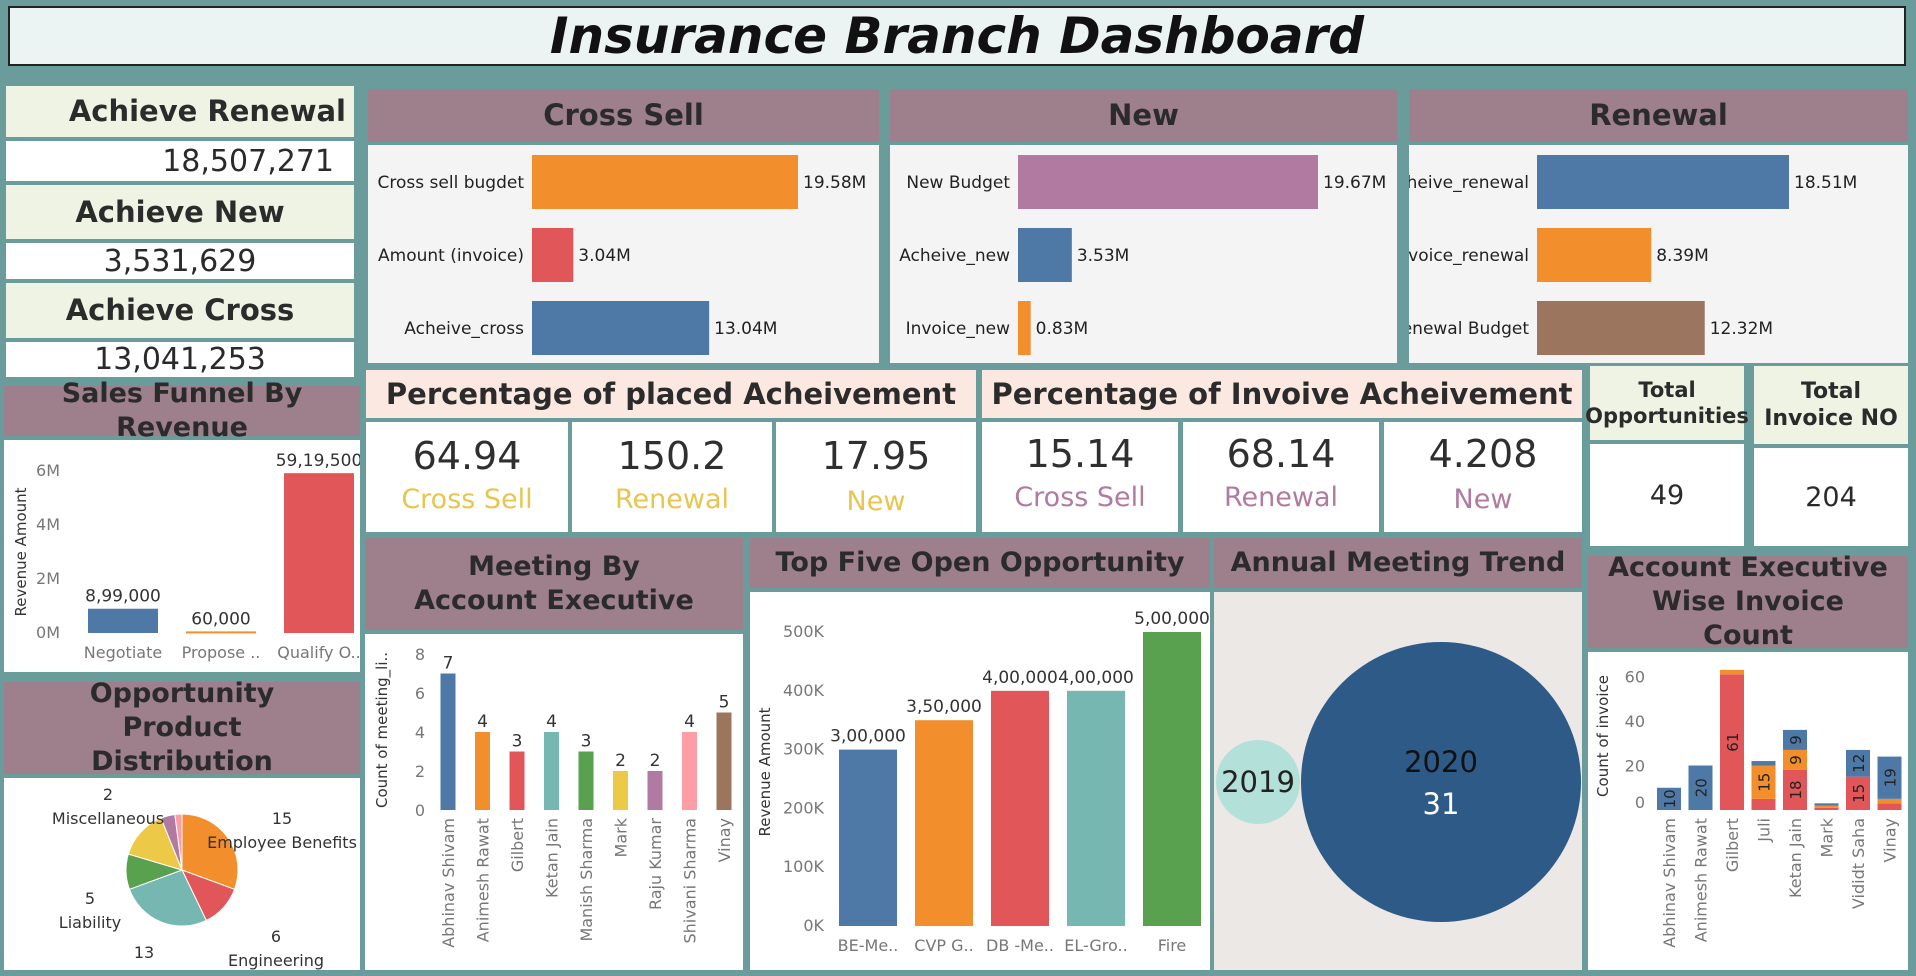 This screenshot has height=976, width=1916. What do you see at coordinates (420, 771) in the screenshot?
I see `y-tick-label: 2` at bounding box center [420, 771].